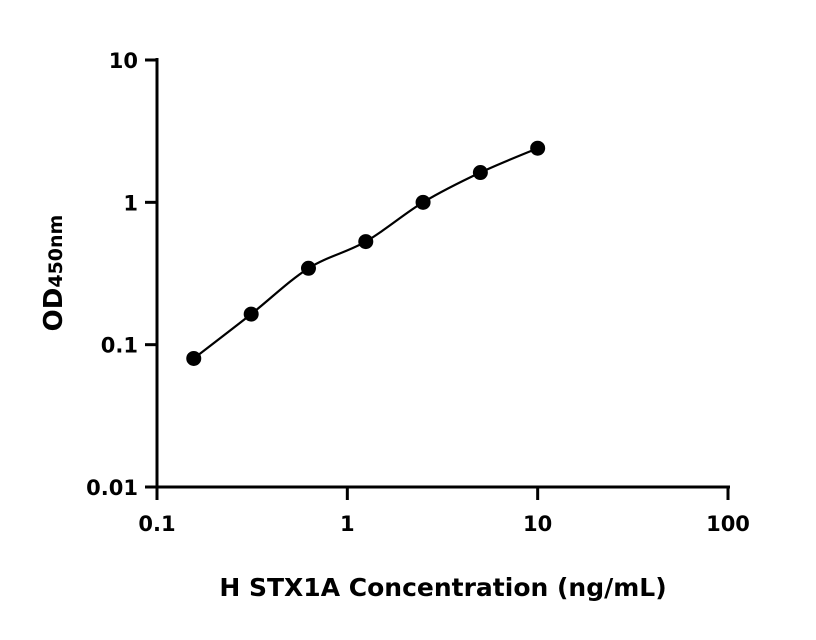 This screenshot has height=640, width=816. Describe the element at coordinates (56, 251) in the screenshot. I see `y-axis-label-subscript: 450nm` at that location.